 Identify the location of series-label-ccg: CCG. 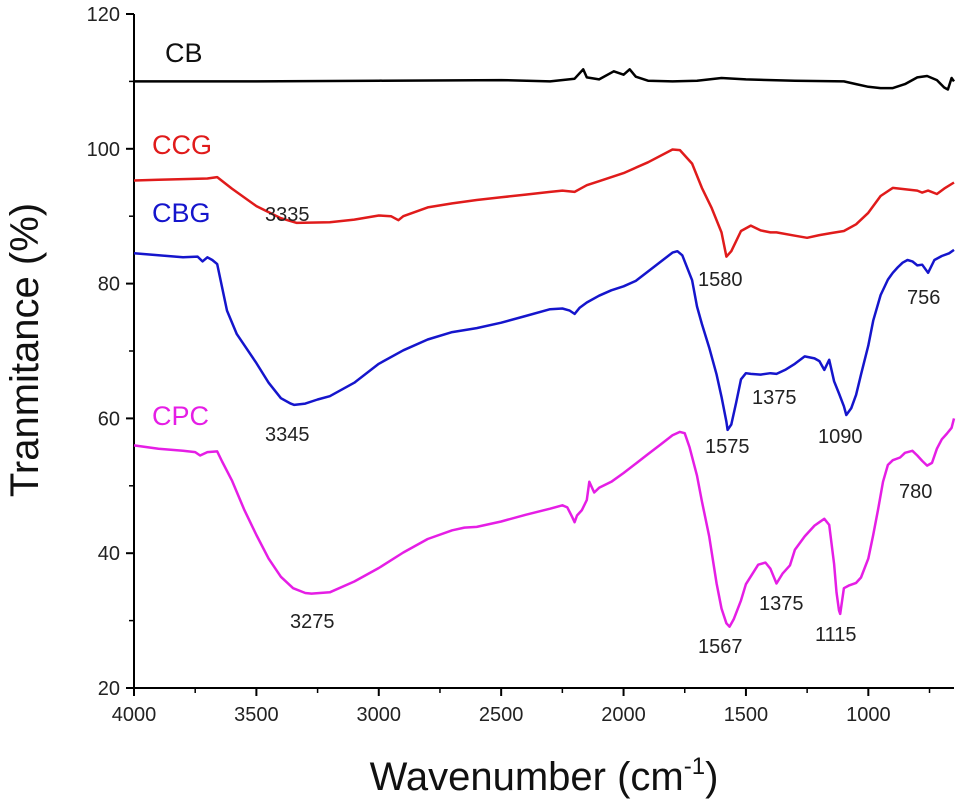
(182, 145).